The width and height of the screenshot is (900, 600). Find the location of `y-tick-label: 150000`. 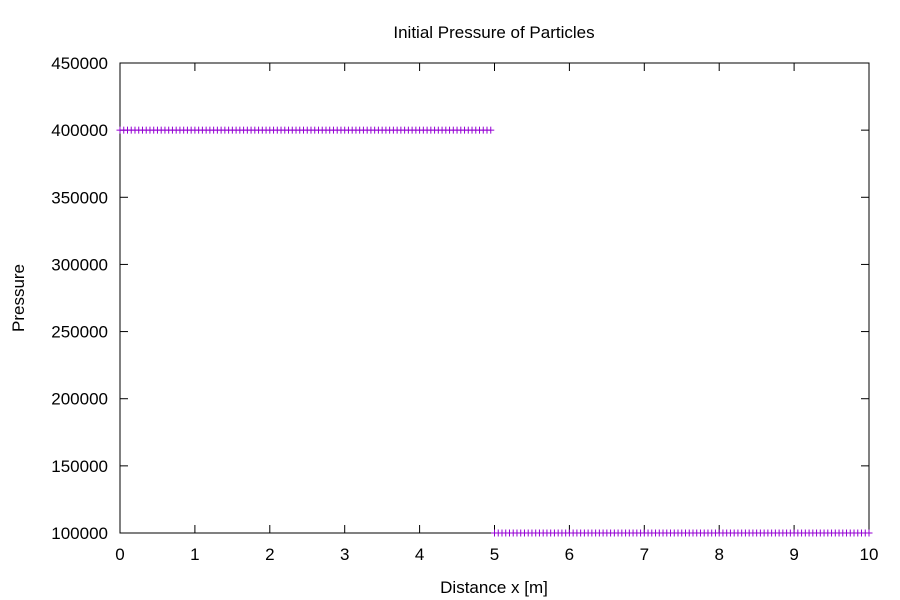

y-tick-label: 150000 is located at coordinates (79, 466).